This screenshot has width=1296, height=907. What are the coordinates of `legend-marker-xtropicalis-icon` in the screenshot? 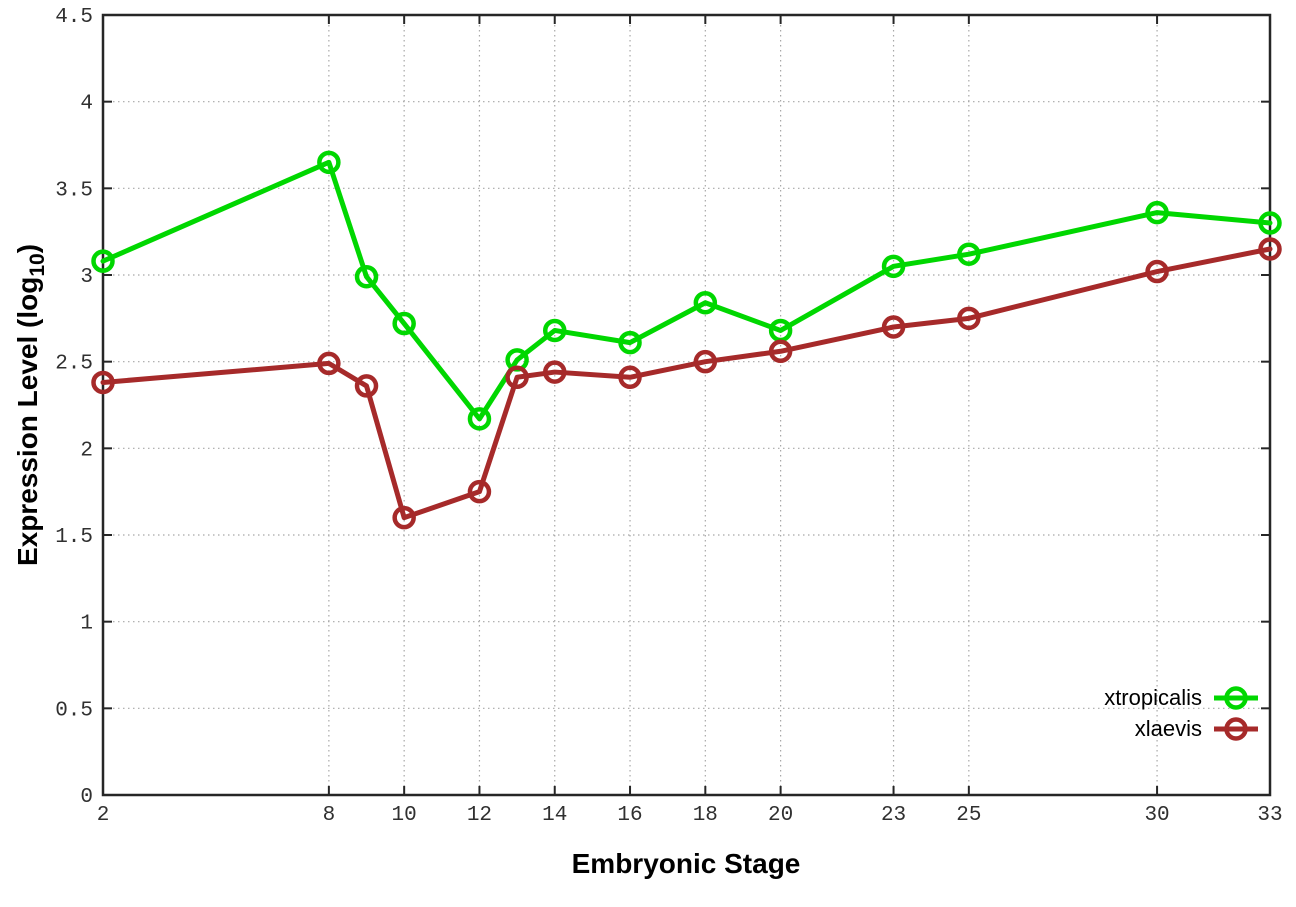 It's located at (1236, 698).